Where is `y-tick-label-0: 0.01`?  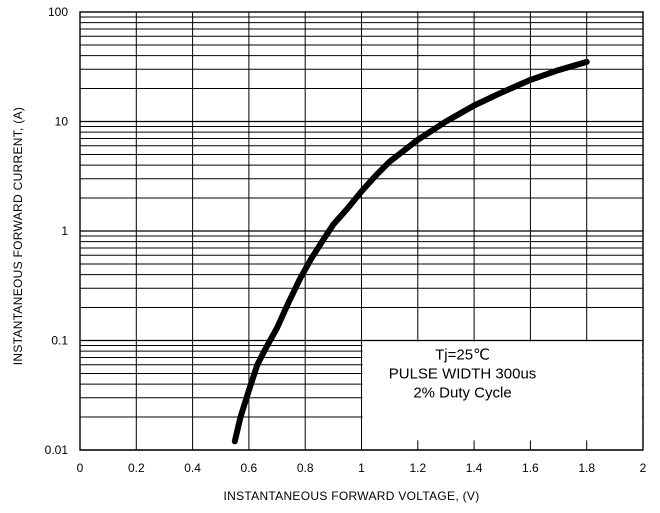 y-tick-label-0: 0.01 is located at coordinates (57, 450).